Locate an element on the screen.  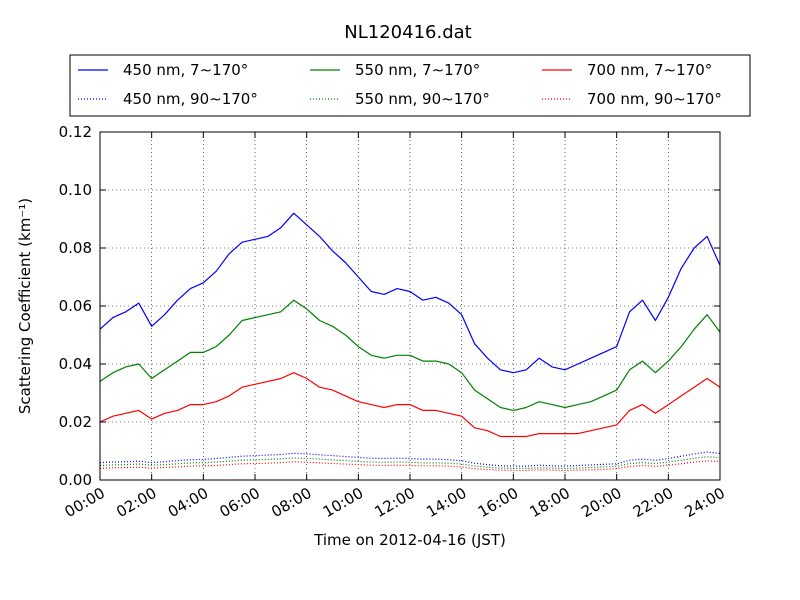
y-tick-label: 0.04 is located at coordinates (75, 364).